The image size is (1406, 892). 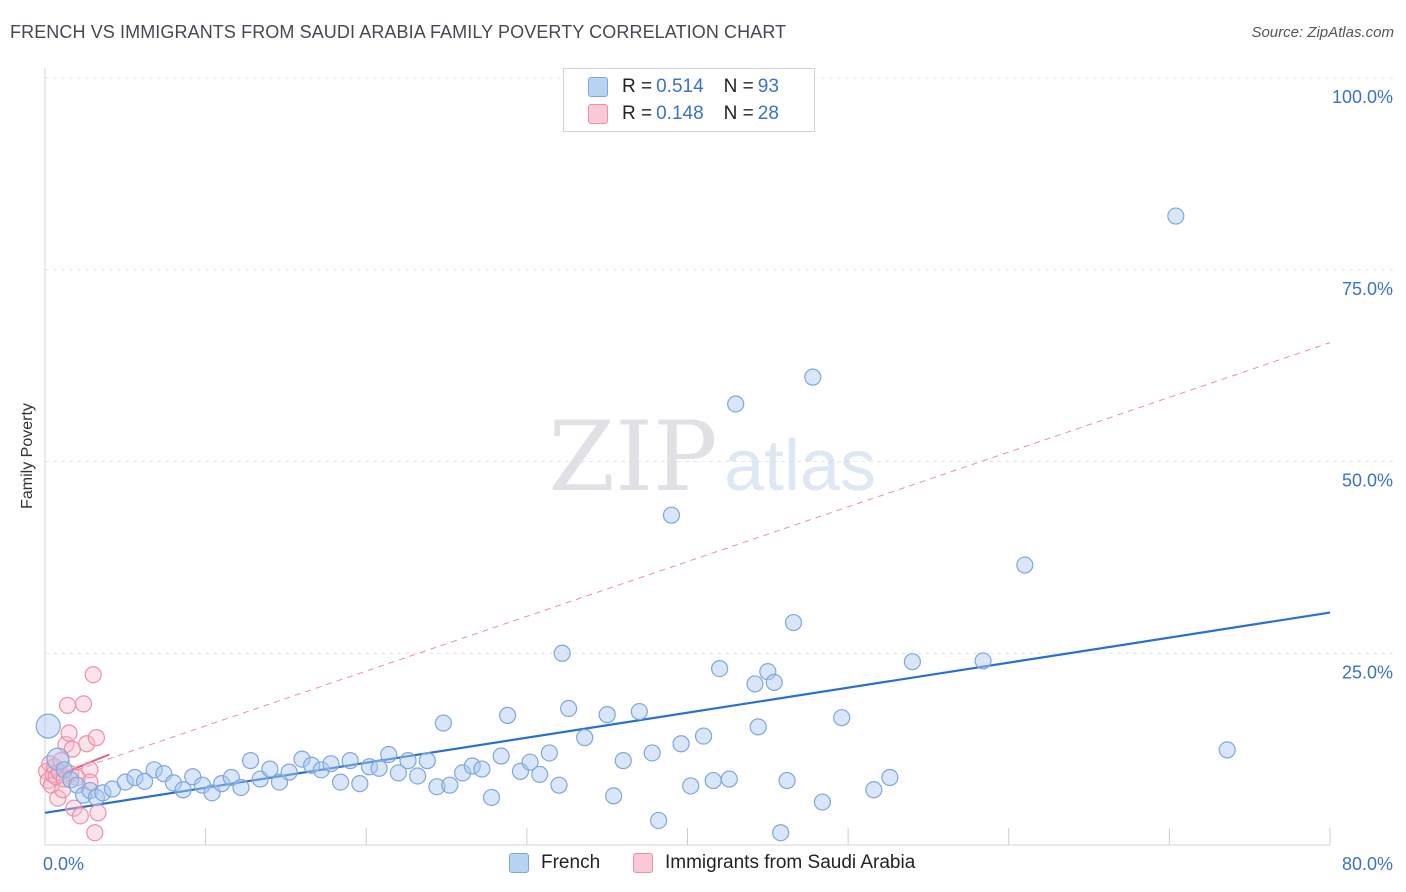 I want to click on x-tick-label-0: 0.0%, so click(x=63, y=864).